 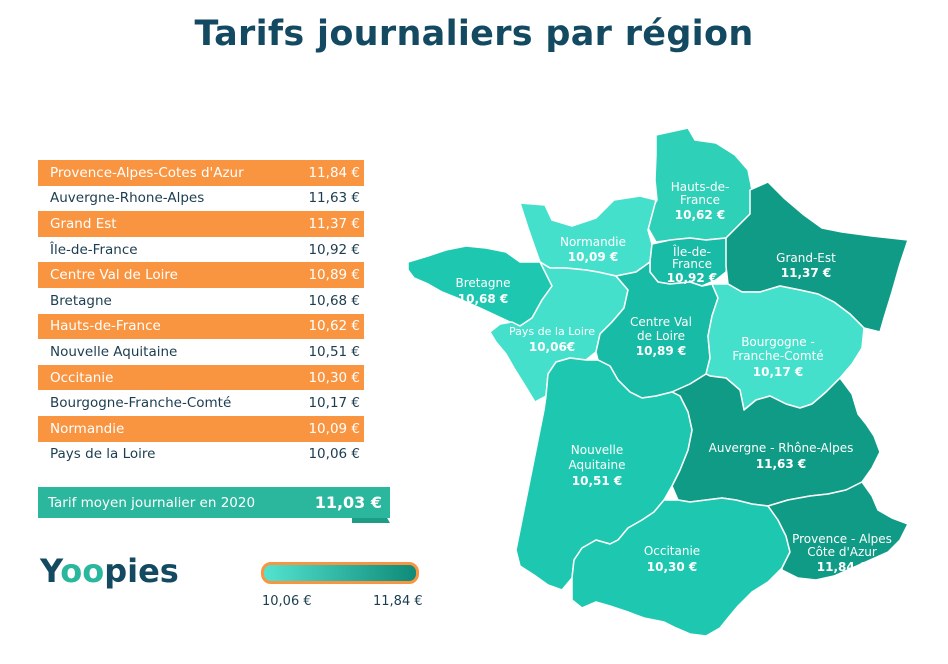 I want to click on occ-value: 10,30 €, so click(x=672, y=567).